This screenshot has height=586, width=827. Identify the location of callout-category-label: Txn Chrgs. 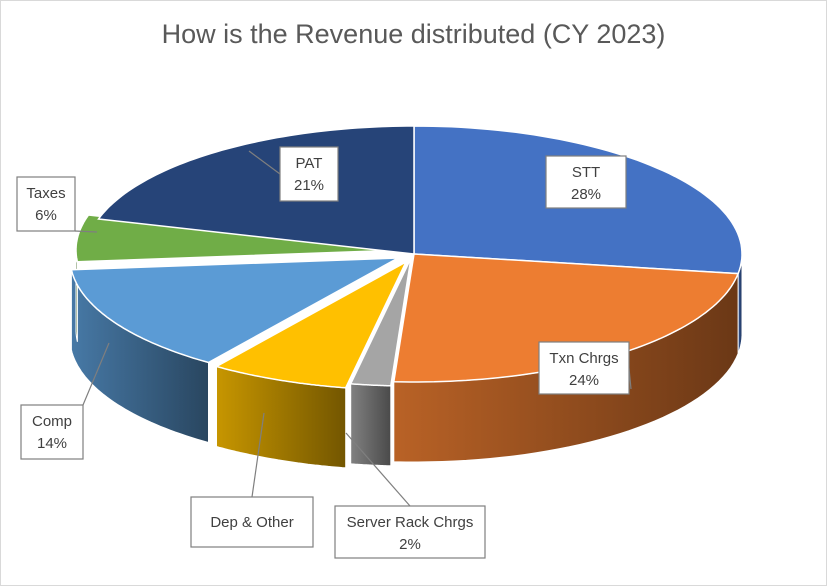
(583, 358).